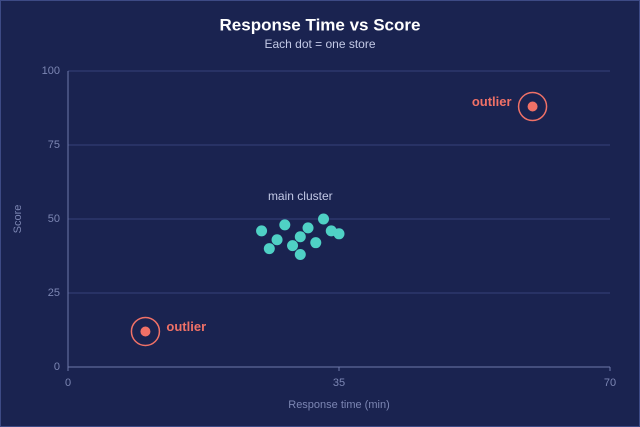  What do you see at coordinates (18, 219) in the screenshot?
I see `y-axis-label: Score` at bounding box center [18, 219].